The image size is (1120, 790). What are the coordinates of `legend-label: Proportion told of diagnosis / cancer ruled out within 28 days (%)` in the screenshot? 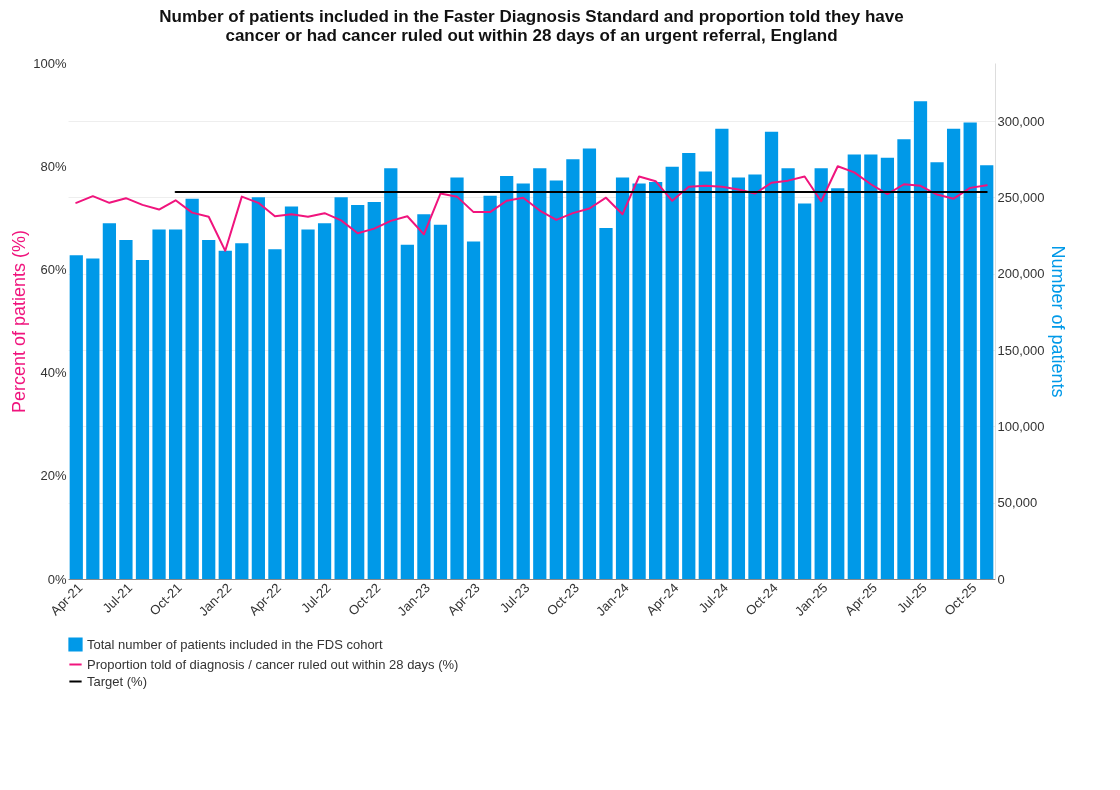 It's located at (273, 664).